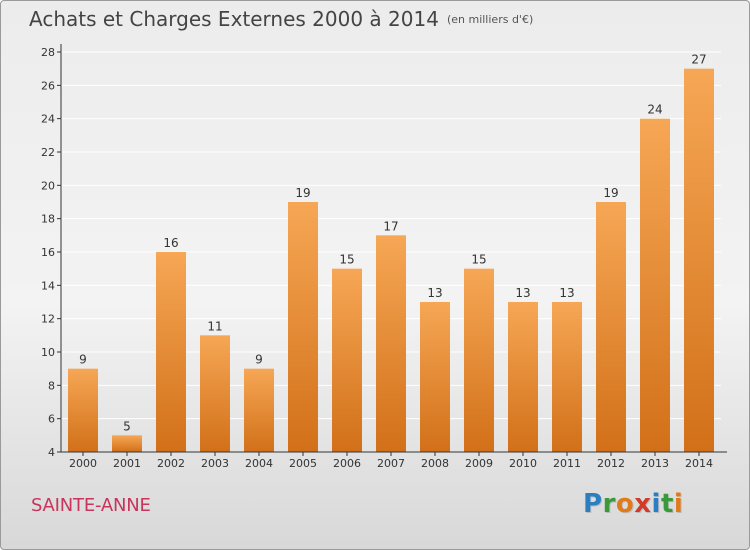  Describe the element at coordinates (302, 193) in the screenshot. I see `value-label-2005: 19` at that location.